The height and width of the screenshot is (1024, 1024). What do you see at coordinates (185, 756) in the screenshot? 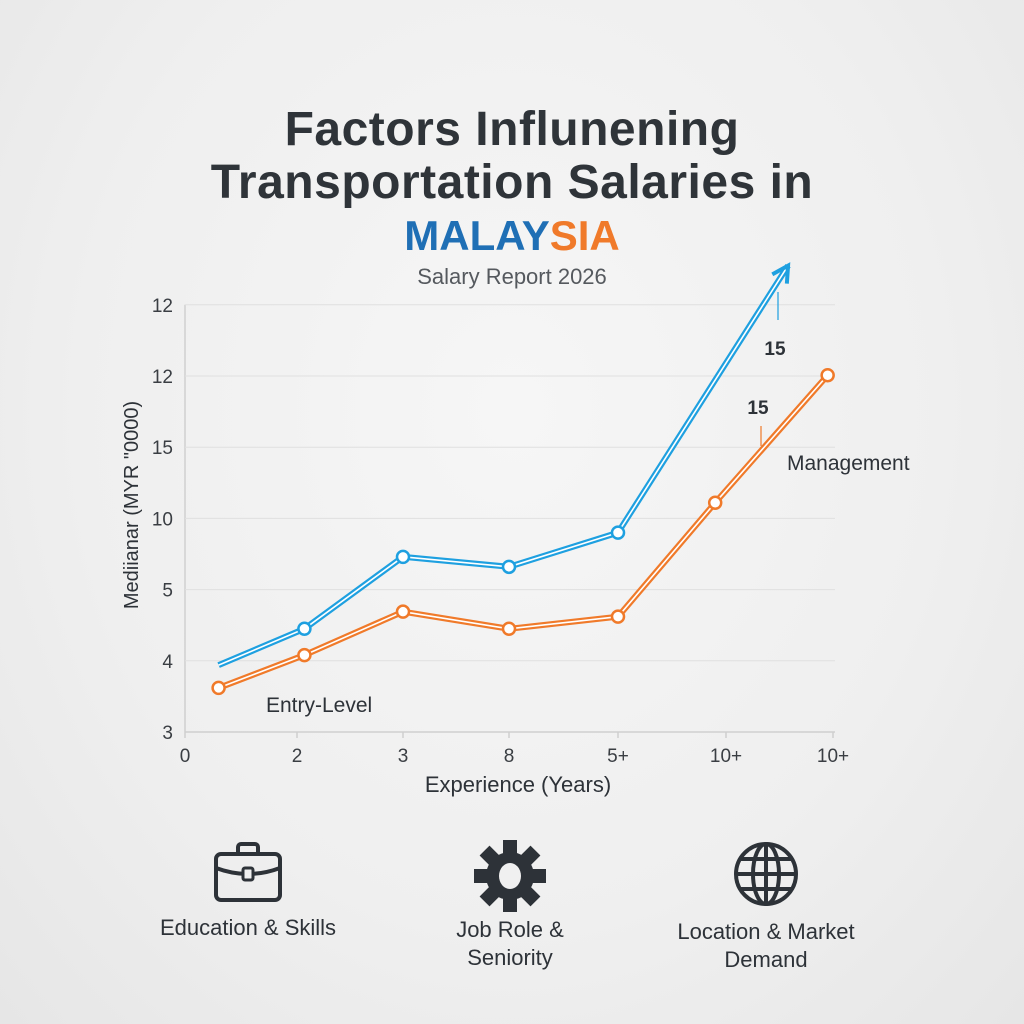
I see `x-tick-label: 0` at bounding box center [185, 756].